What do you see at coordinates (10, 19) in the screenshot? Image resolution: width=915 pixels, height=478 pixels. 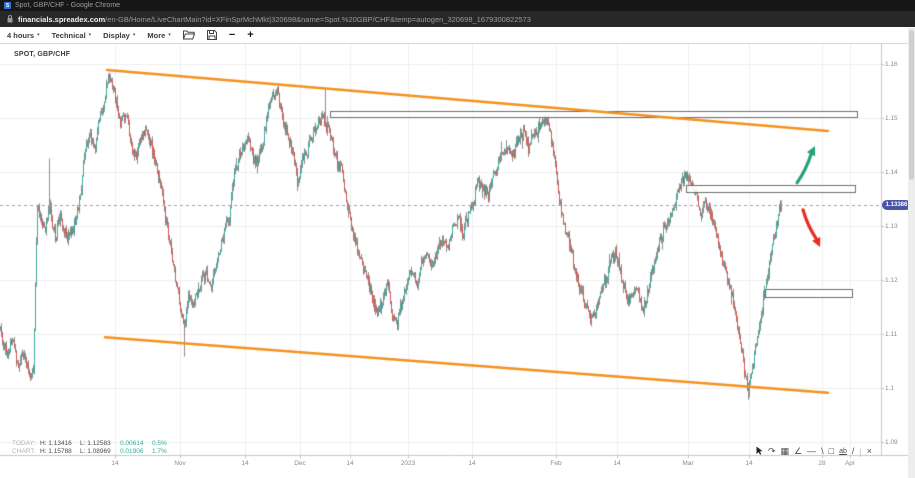 I see `lock-icon` at bounding box center [10, 19].